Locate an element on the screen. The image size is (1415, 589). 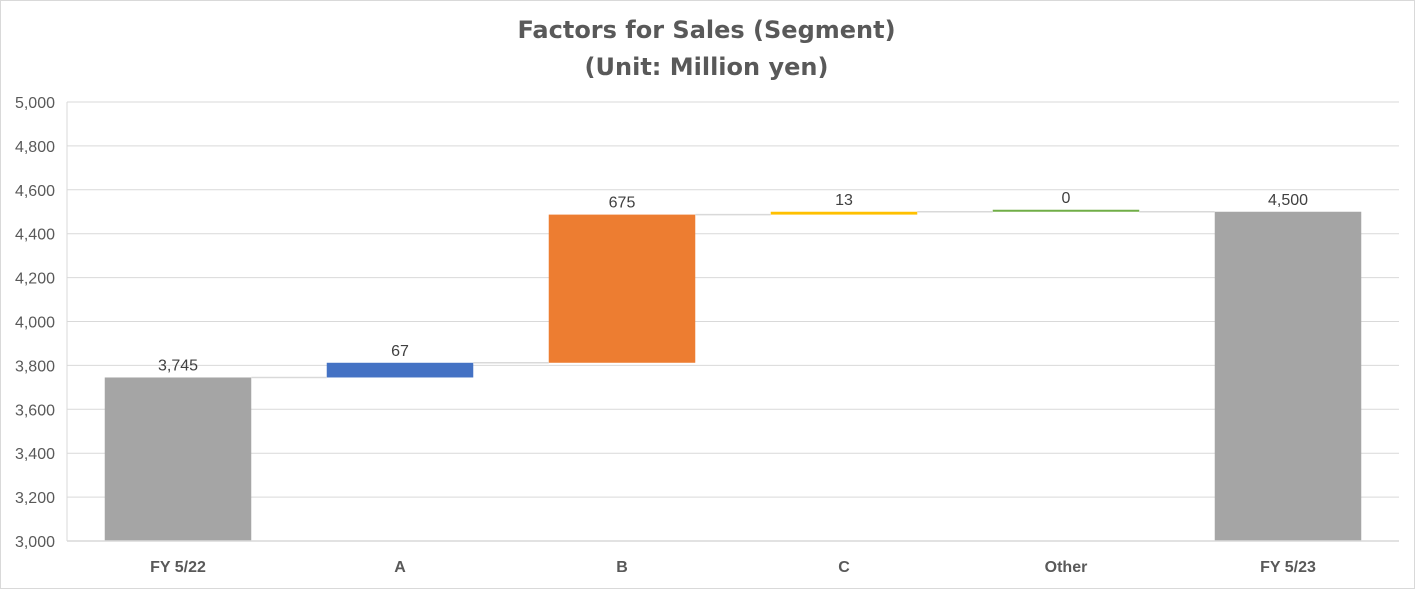
x-tick-label: FY 5/22 is located at coordinates (178, 567).